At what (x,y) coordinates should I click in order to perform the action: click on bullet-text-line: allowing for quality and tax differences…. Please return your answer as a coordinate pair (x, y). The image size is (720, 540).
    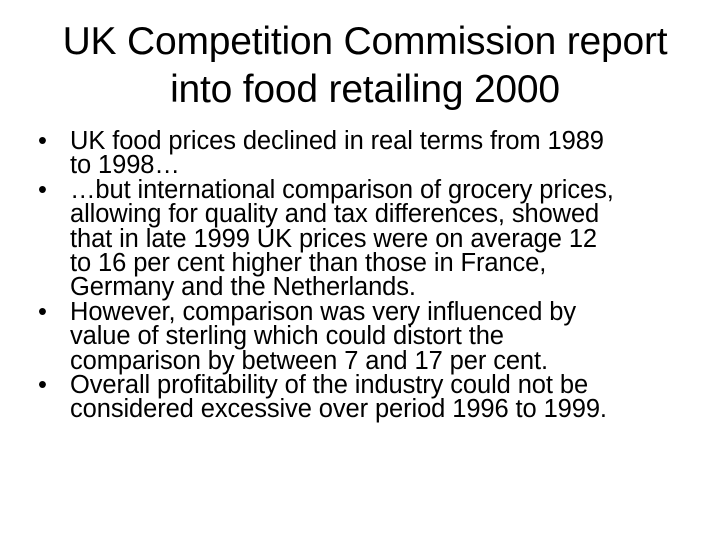
    Looking at the image, I should click on (335, 214).